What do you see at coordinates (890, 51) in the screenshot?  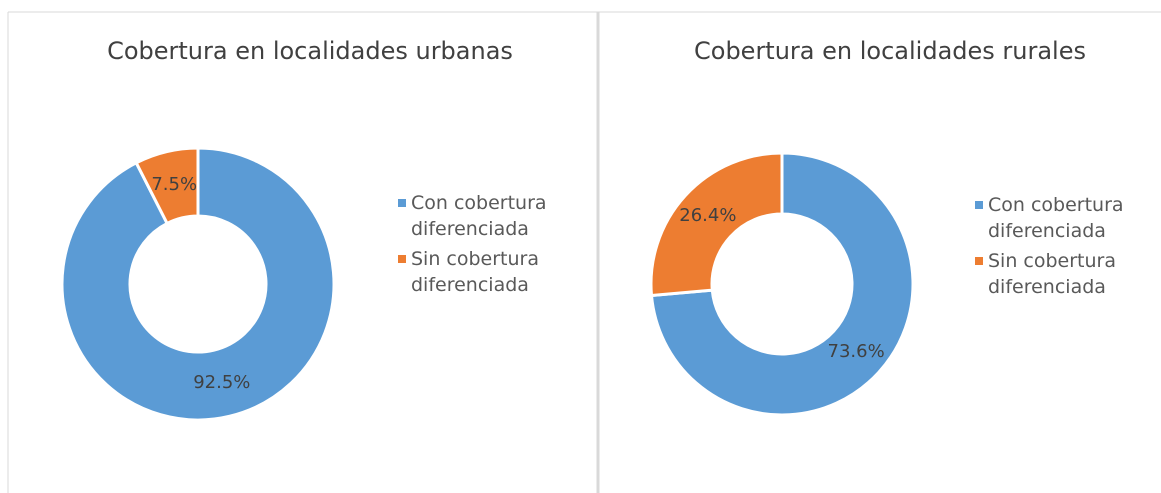 I see `chart-title: Cobertura en localidades rurales` at bounding box center [890, 51].